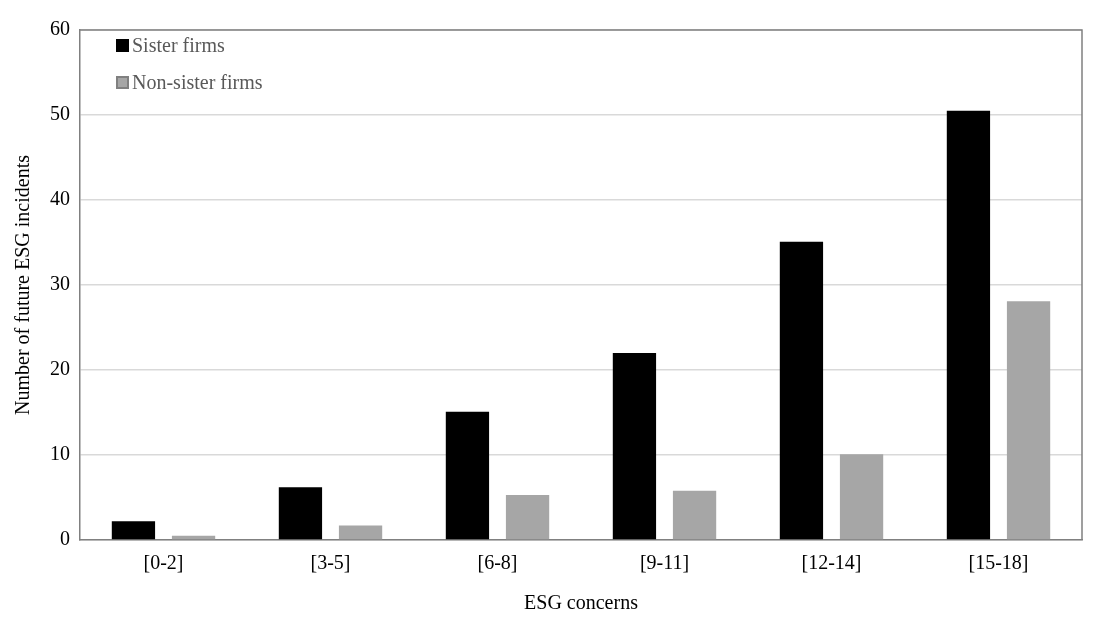 The width and height of the screenshot is (1096, 628). What do you see at coordinates (998, 562) in the screenshot?
I see `x-tick-label: [15-18]` at bounding box center [998, 562].